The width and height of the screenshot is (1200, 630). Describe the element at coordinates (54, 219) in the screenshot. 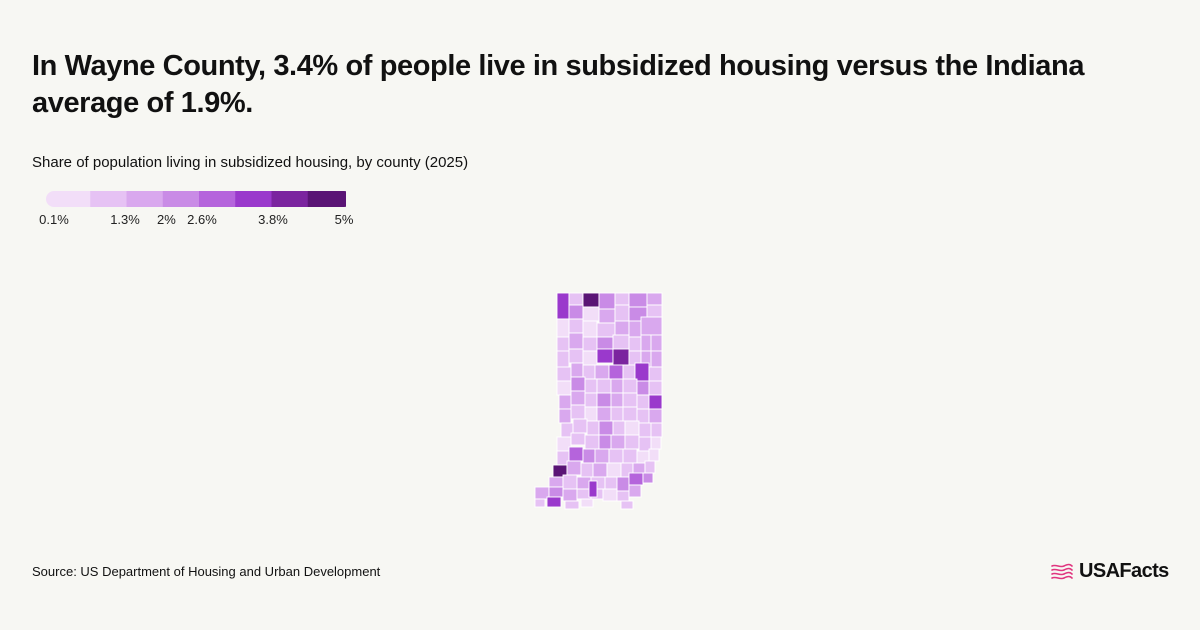

I see `legend-tick-label: 0.1%` at that location.